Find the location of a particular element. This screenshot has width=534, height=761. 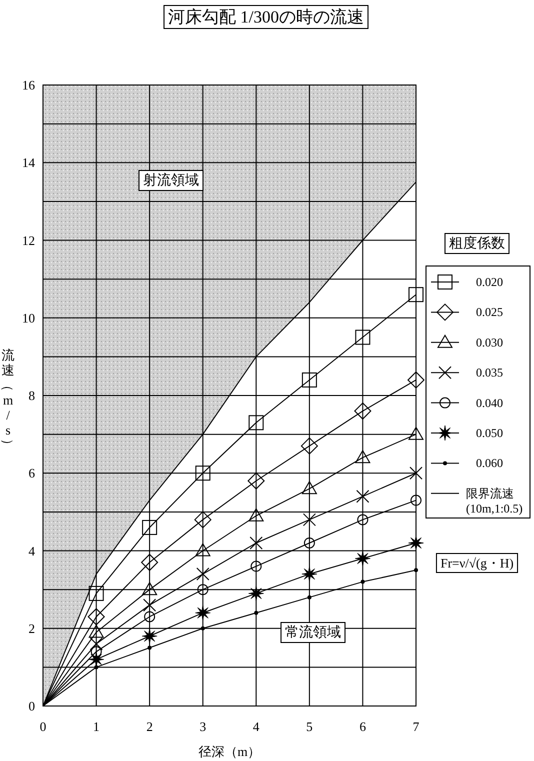

annotation: 射流領域 is located at coordinates (171, 180).